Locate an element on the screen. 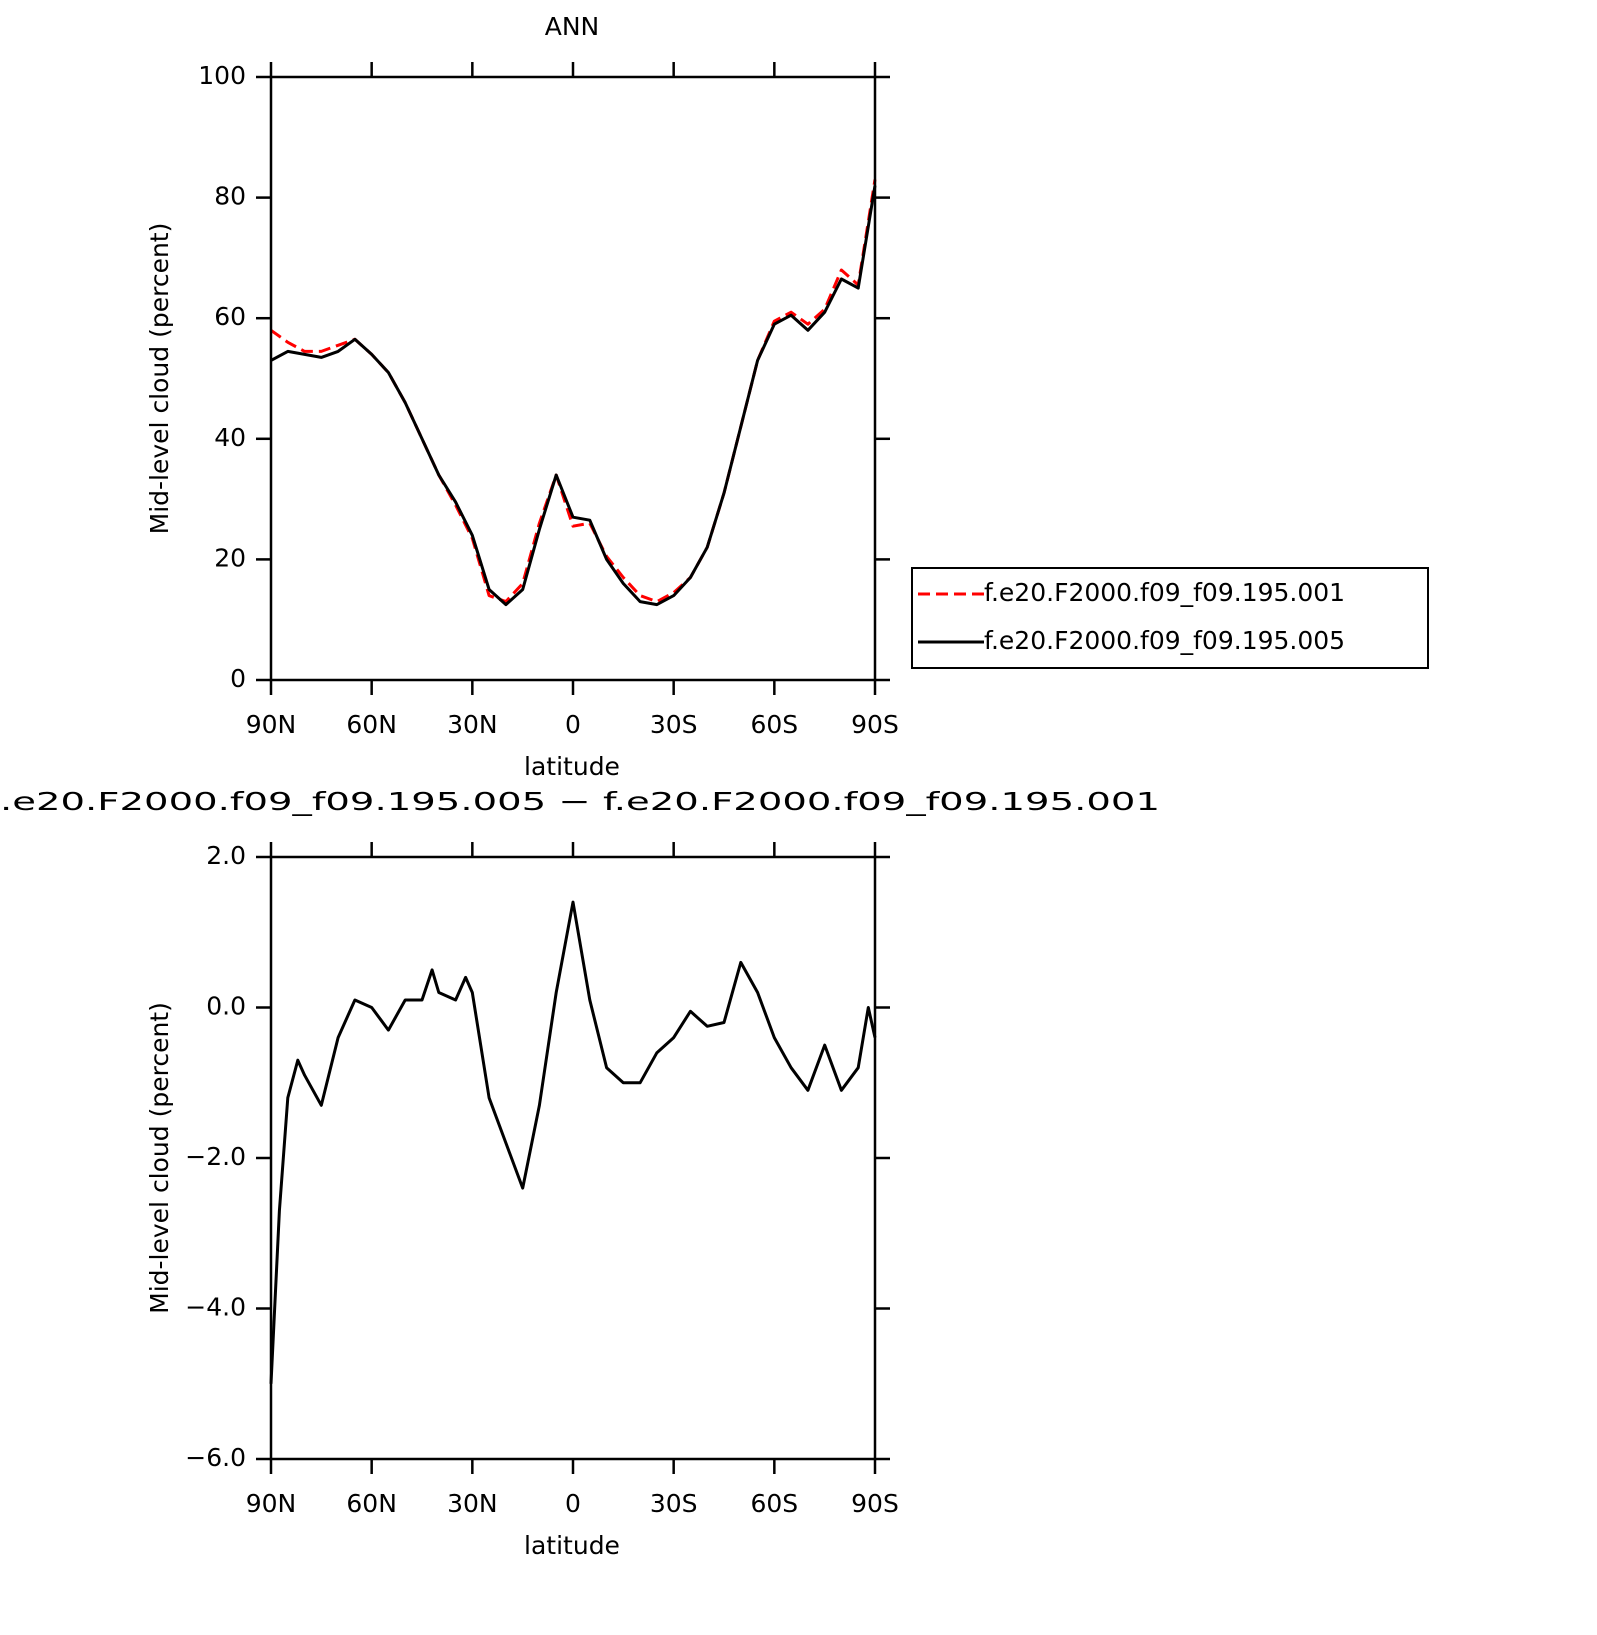 The height and width of the screenshot is (1635, 1597). y-tick-label: −2.0 is located at coordinates (215, 1156).